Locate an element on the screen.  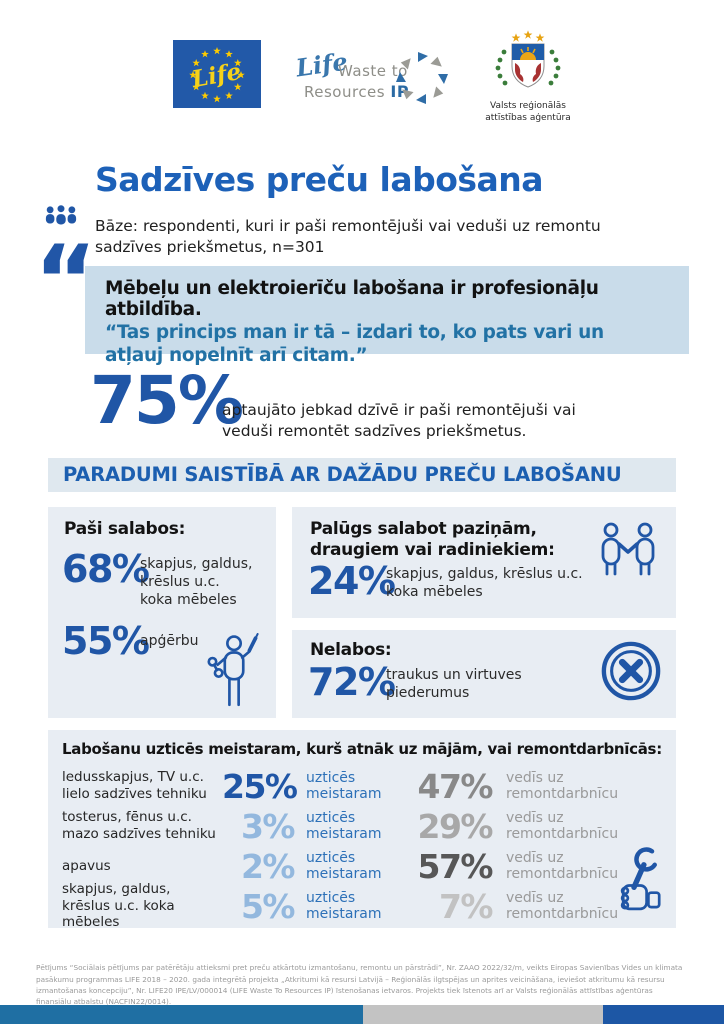
bottom-bar-teal is located at coordinates (181, 1014).